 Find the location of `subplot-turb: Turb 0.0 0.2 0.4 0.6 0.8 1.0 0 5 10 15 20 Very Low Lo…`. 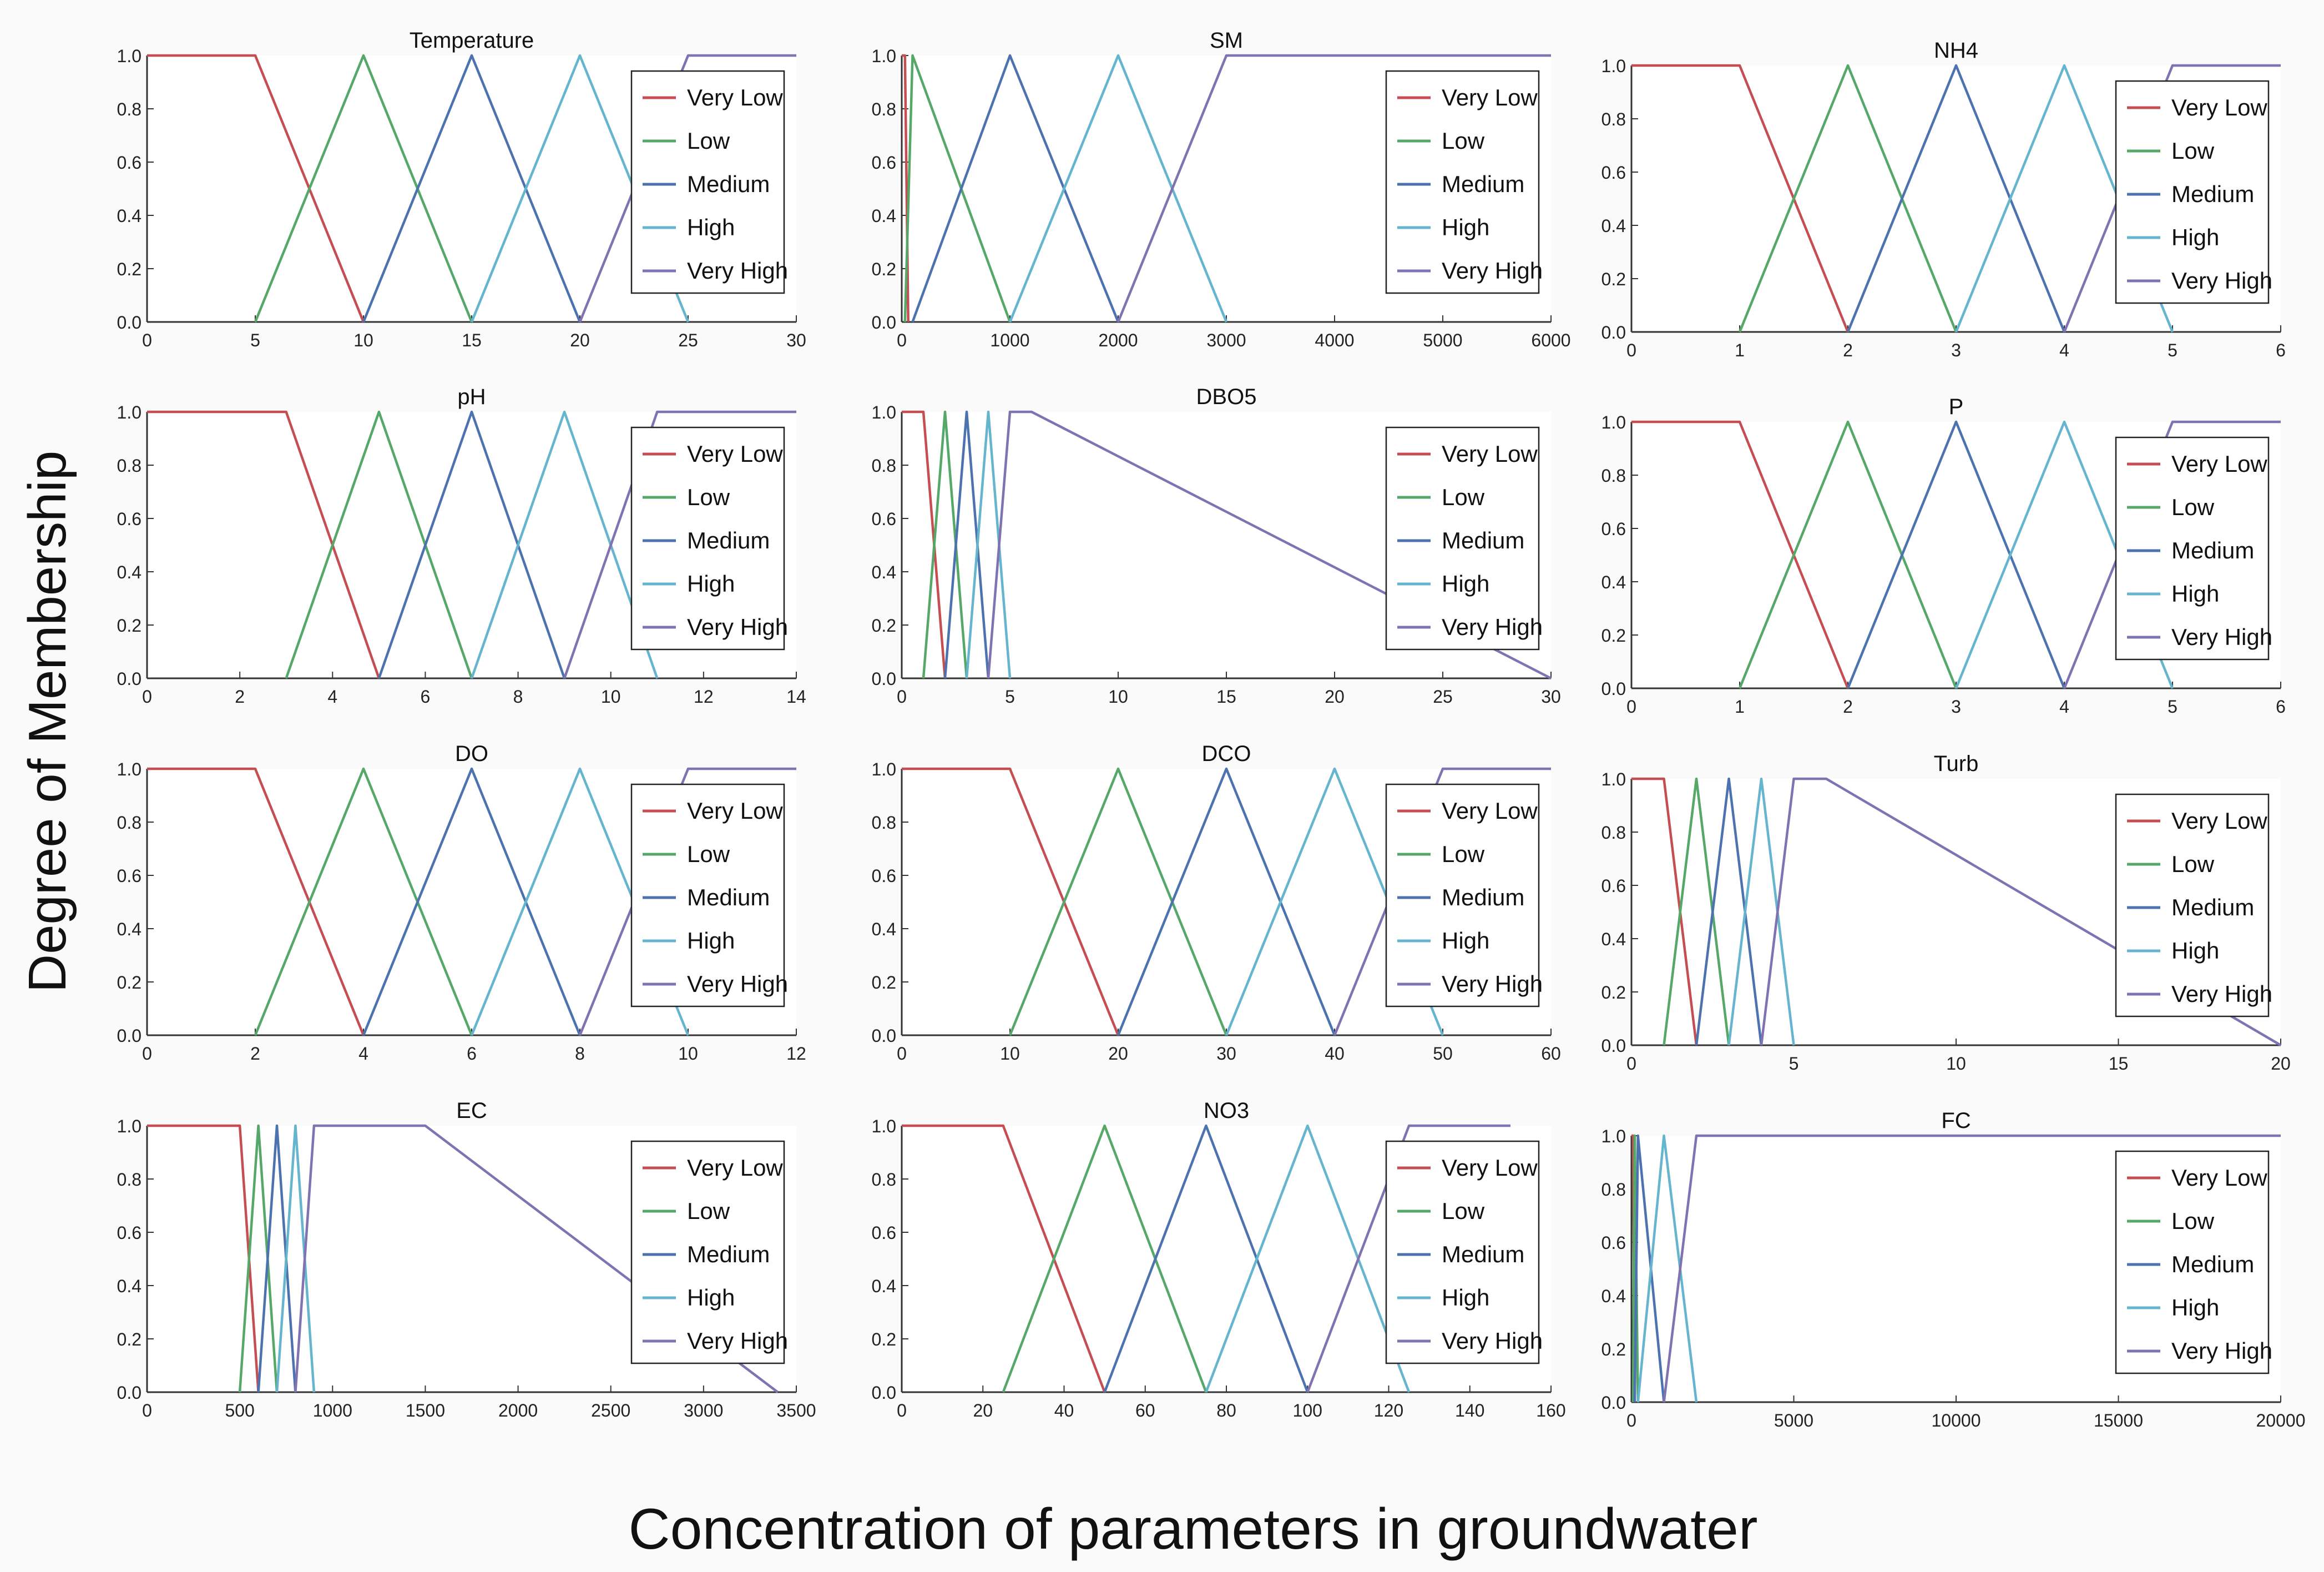

subplot-turb: Turb 0.0 0.2 0.4 0.6 0.8 1.0 0 5 10 15 20 Very Low Lo… is located at coordinates (1946, 913).